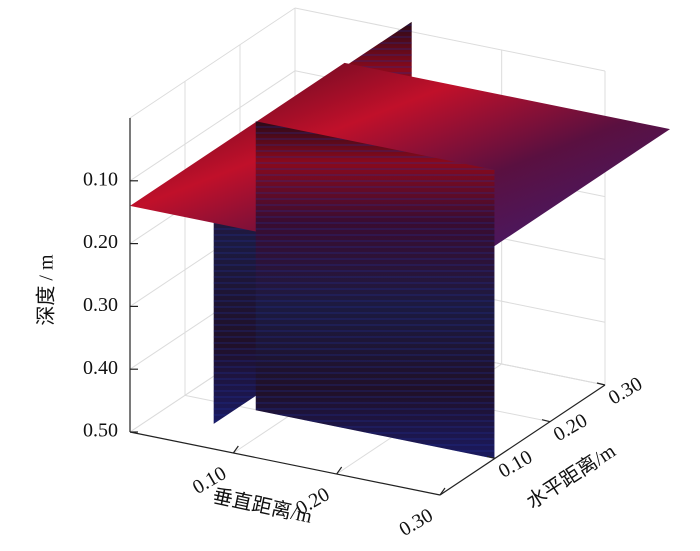 The height and width of the screenshot is (551, 700). Describe the element at coordinates (100, 368) in the screenshot. I see `z-tick-label: 0.40` at that location.